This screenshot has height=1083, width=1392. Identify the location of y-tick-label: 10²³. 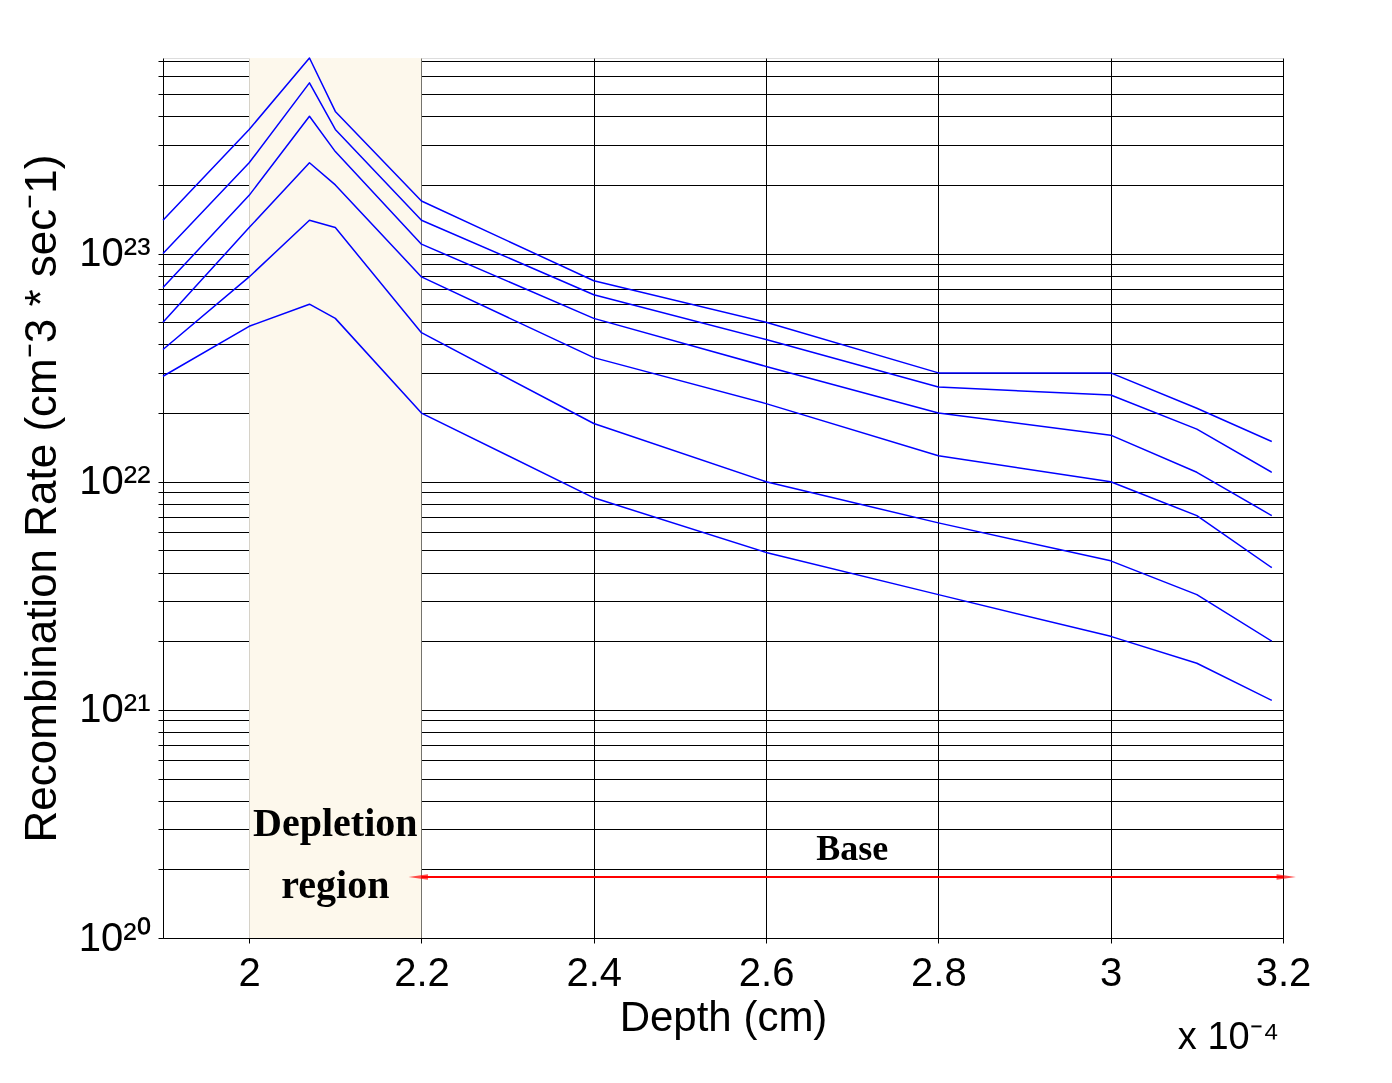
(115, 252).